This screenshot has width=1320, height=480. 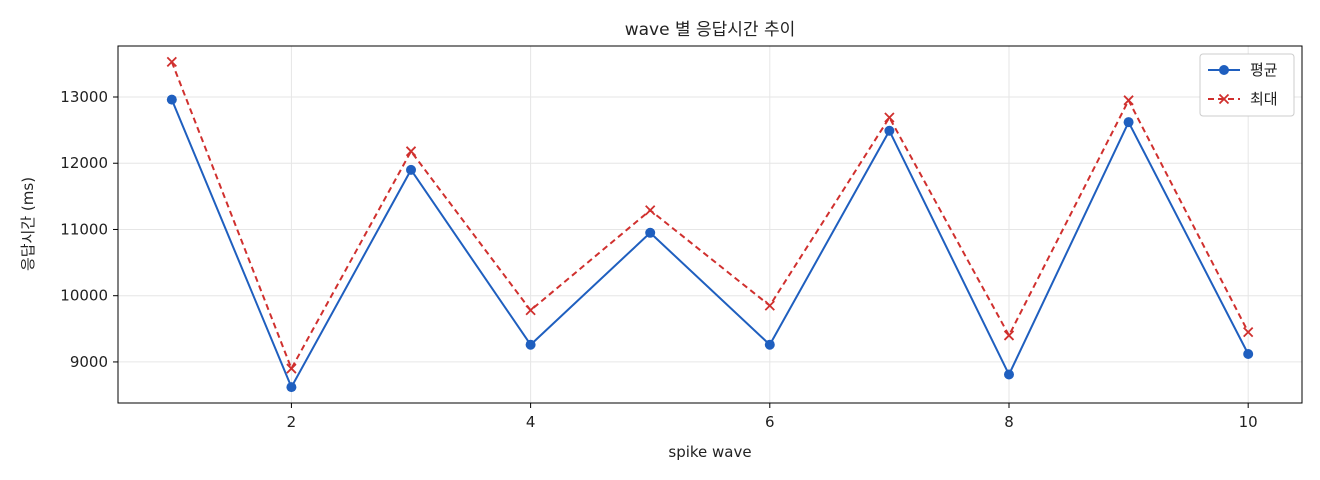 I want to click on legend: 평균 최대, so click(x=1247, y=85).